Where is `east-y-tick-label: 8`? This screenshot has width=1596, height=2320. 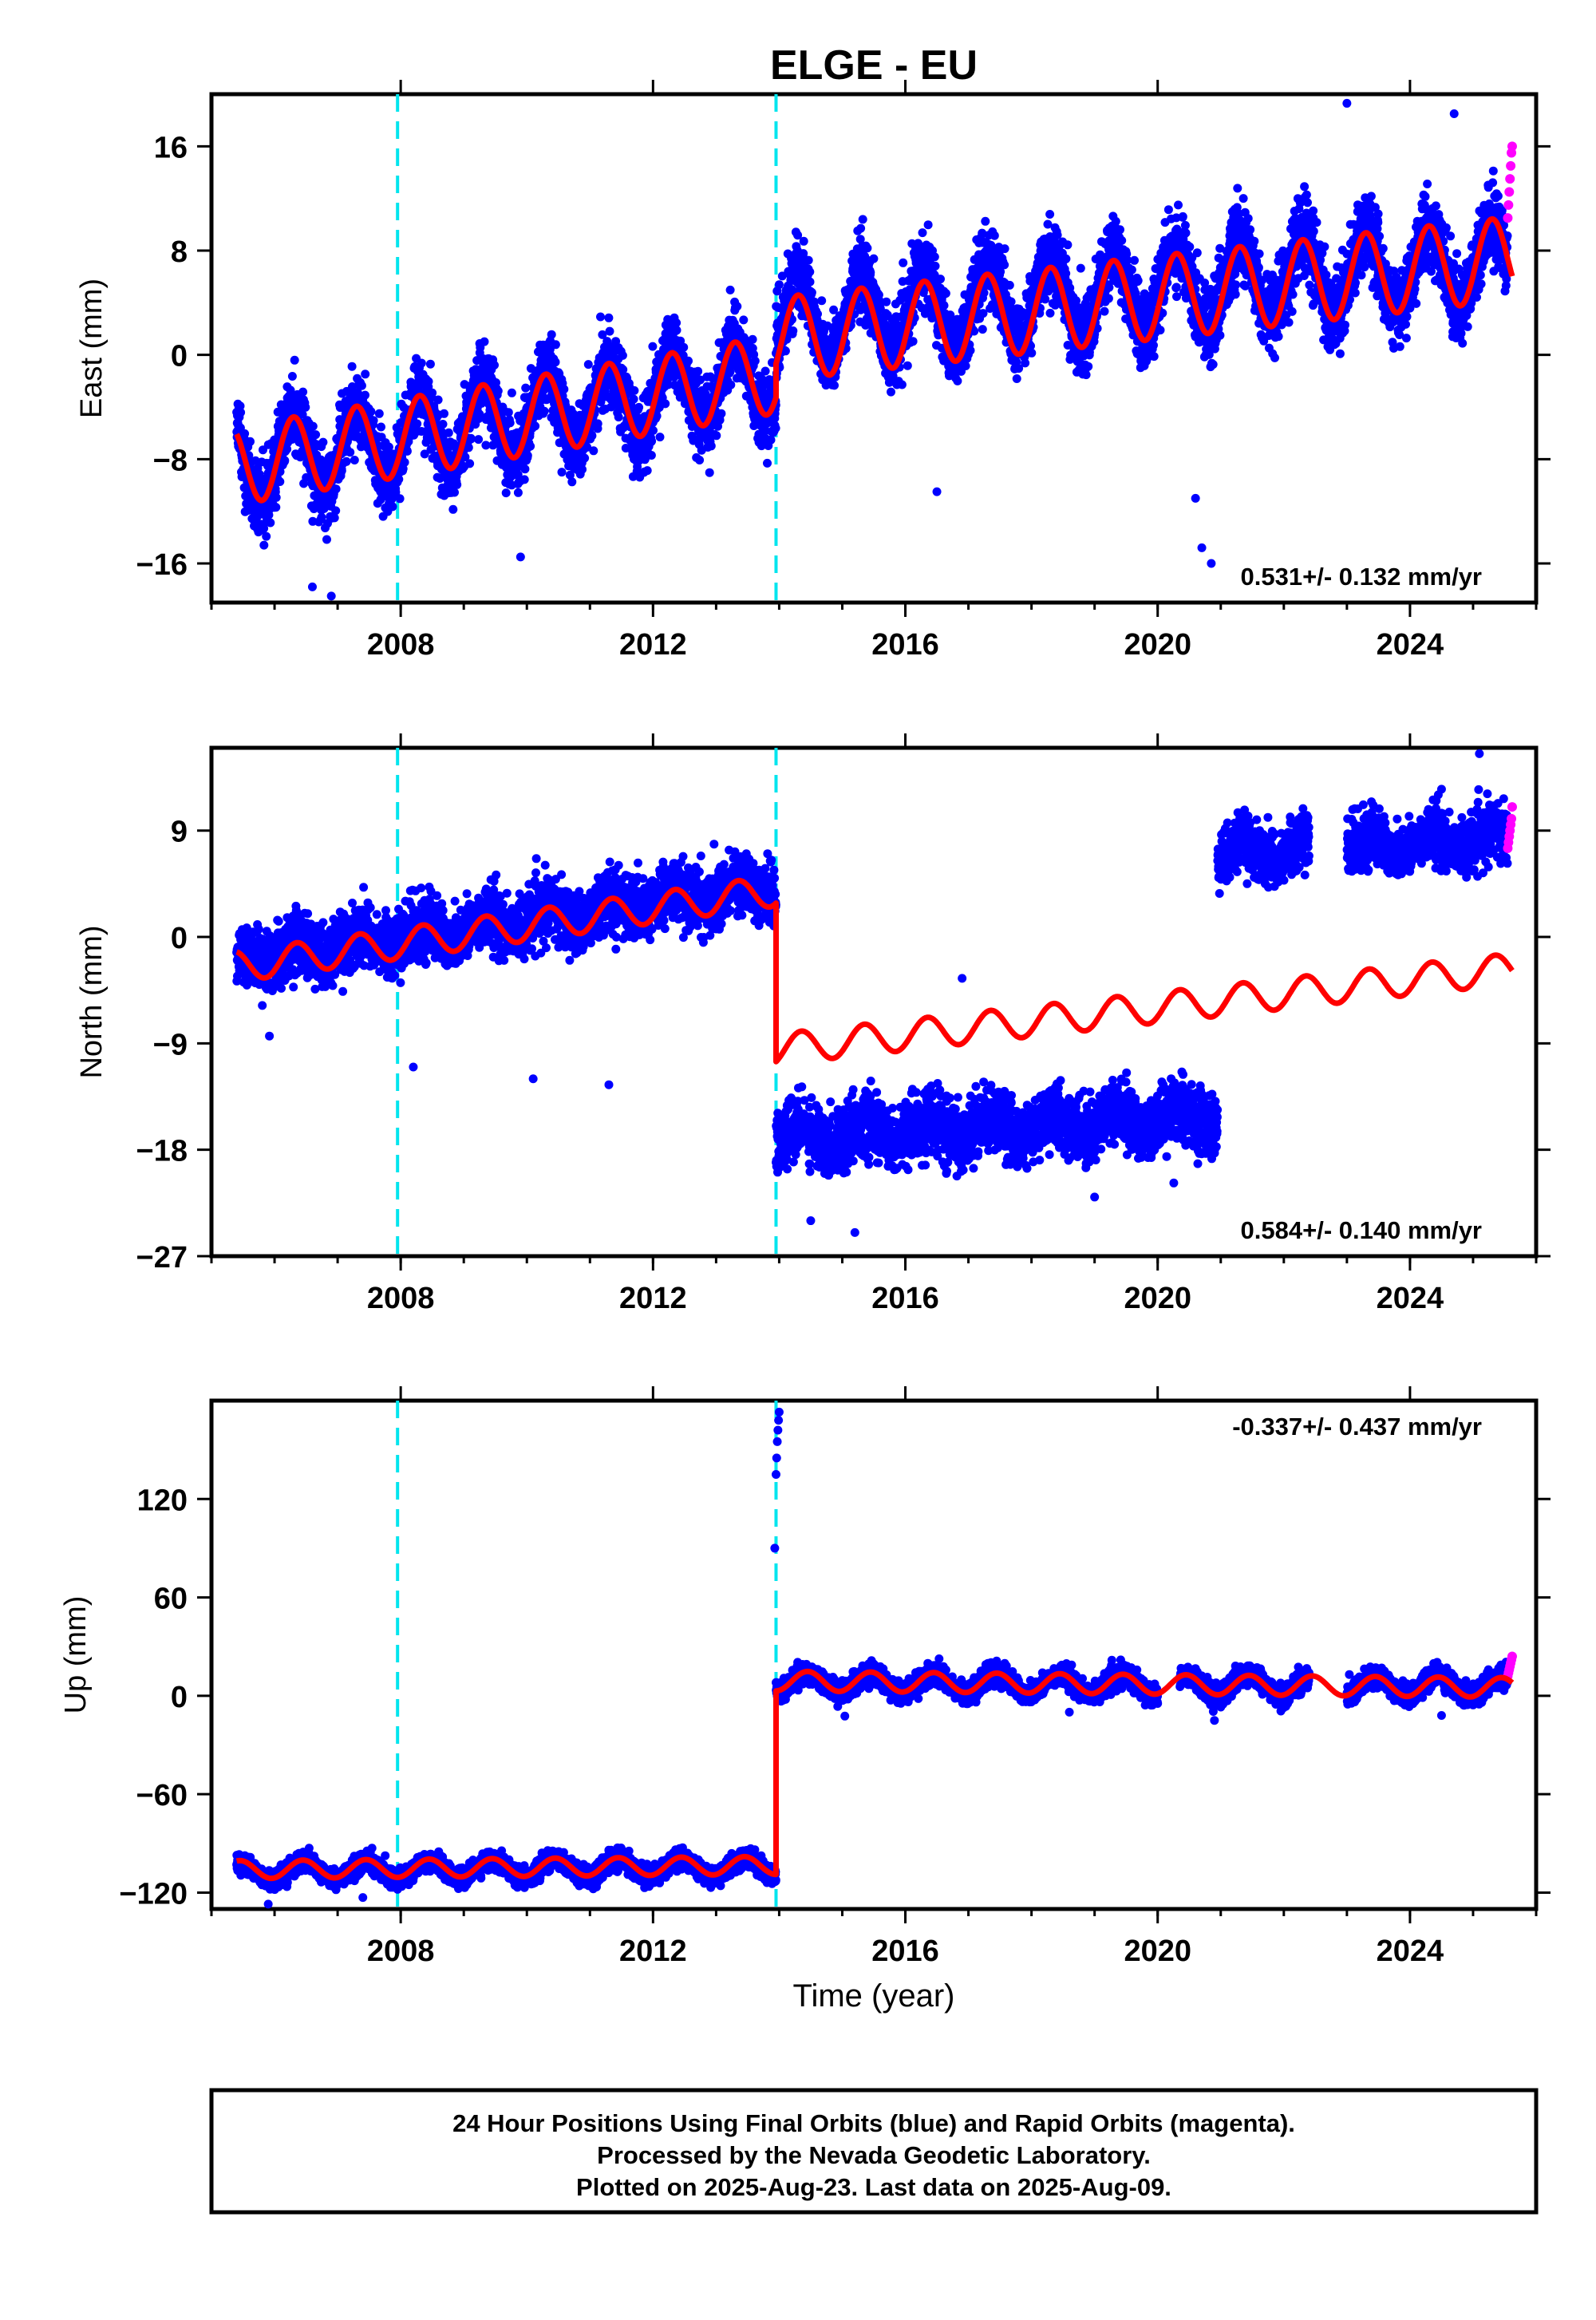 east-y-tick-label: 8 is located at coordinates (179, 252).